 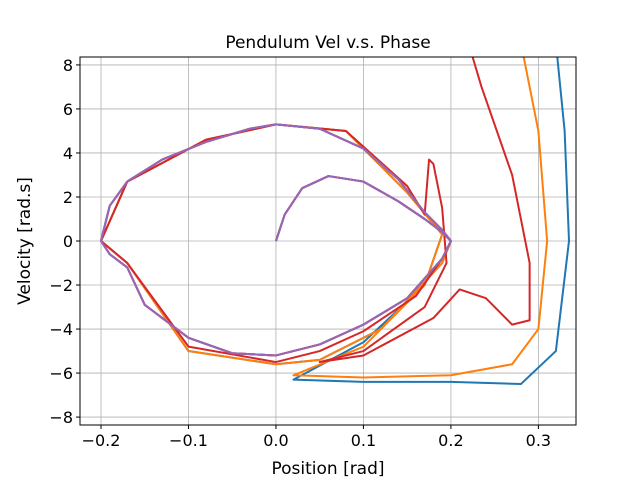 What do you see at coordinates (68, 241) in the screenshot?
I see `y-tick-label: 0` at bounding box center [68, 241].